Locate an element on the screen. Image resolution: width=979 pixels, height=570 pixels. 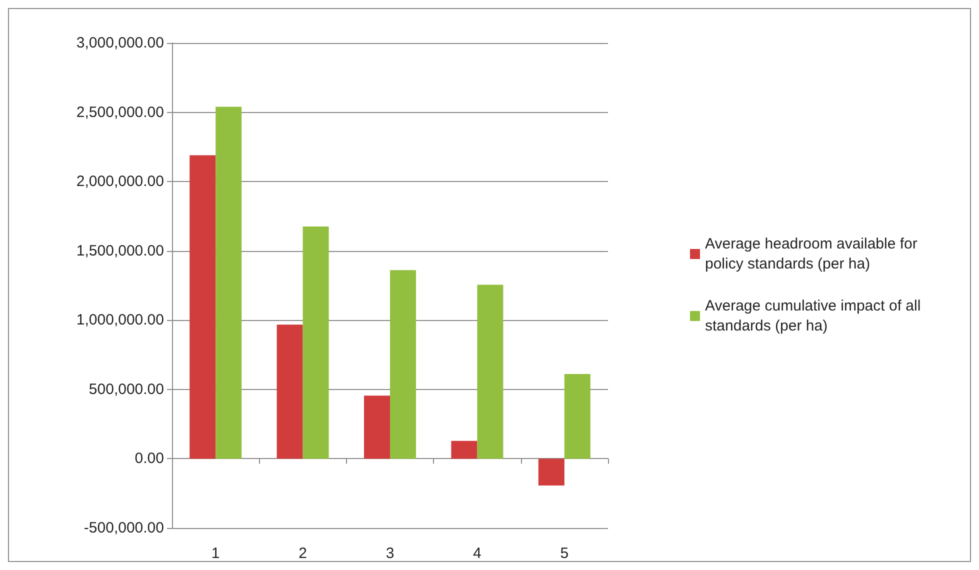
y-tick-label: 2,500,000.00 is located at coordinates (120, 112).